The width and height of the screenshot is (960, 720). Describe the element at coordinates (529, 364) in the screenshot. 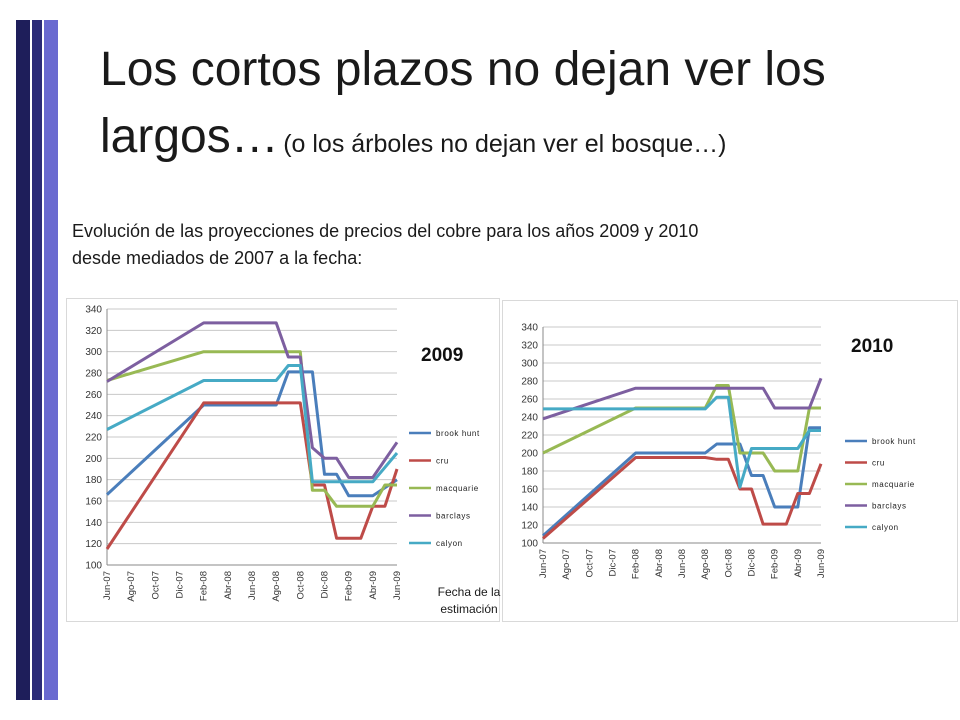

I see `chart-2010-y-tick-label: 300` at that location.